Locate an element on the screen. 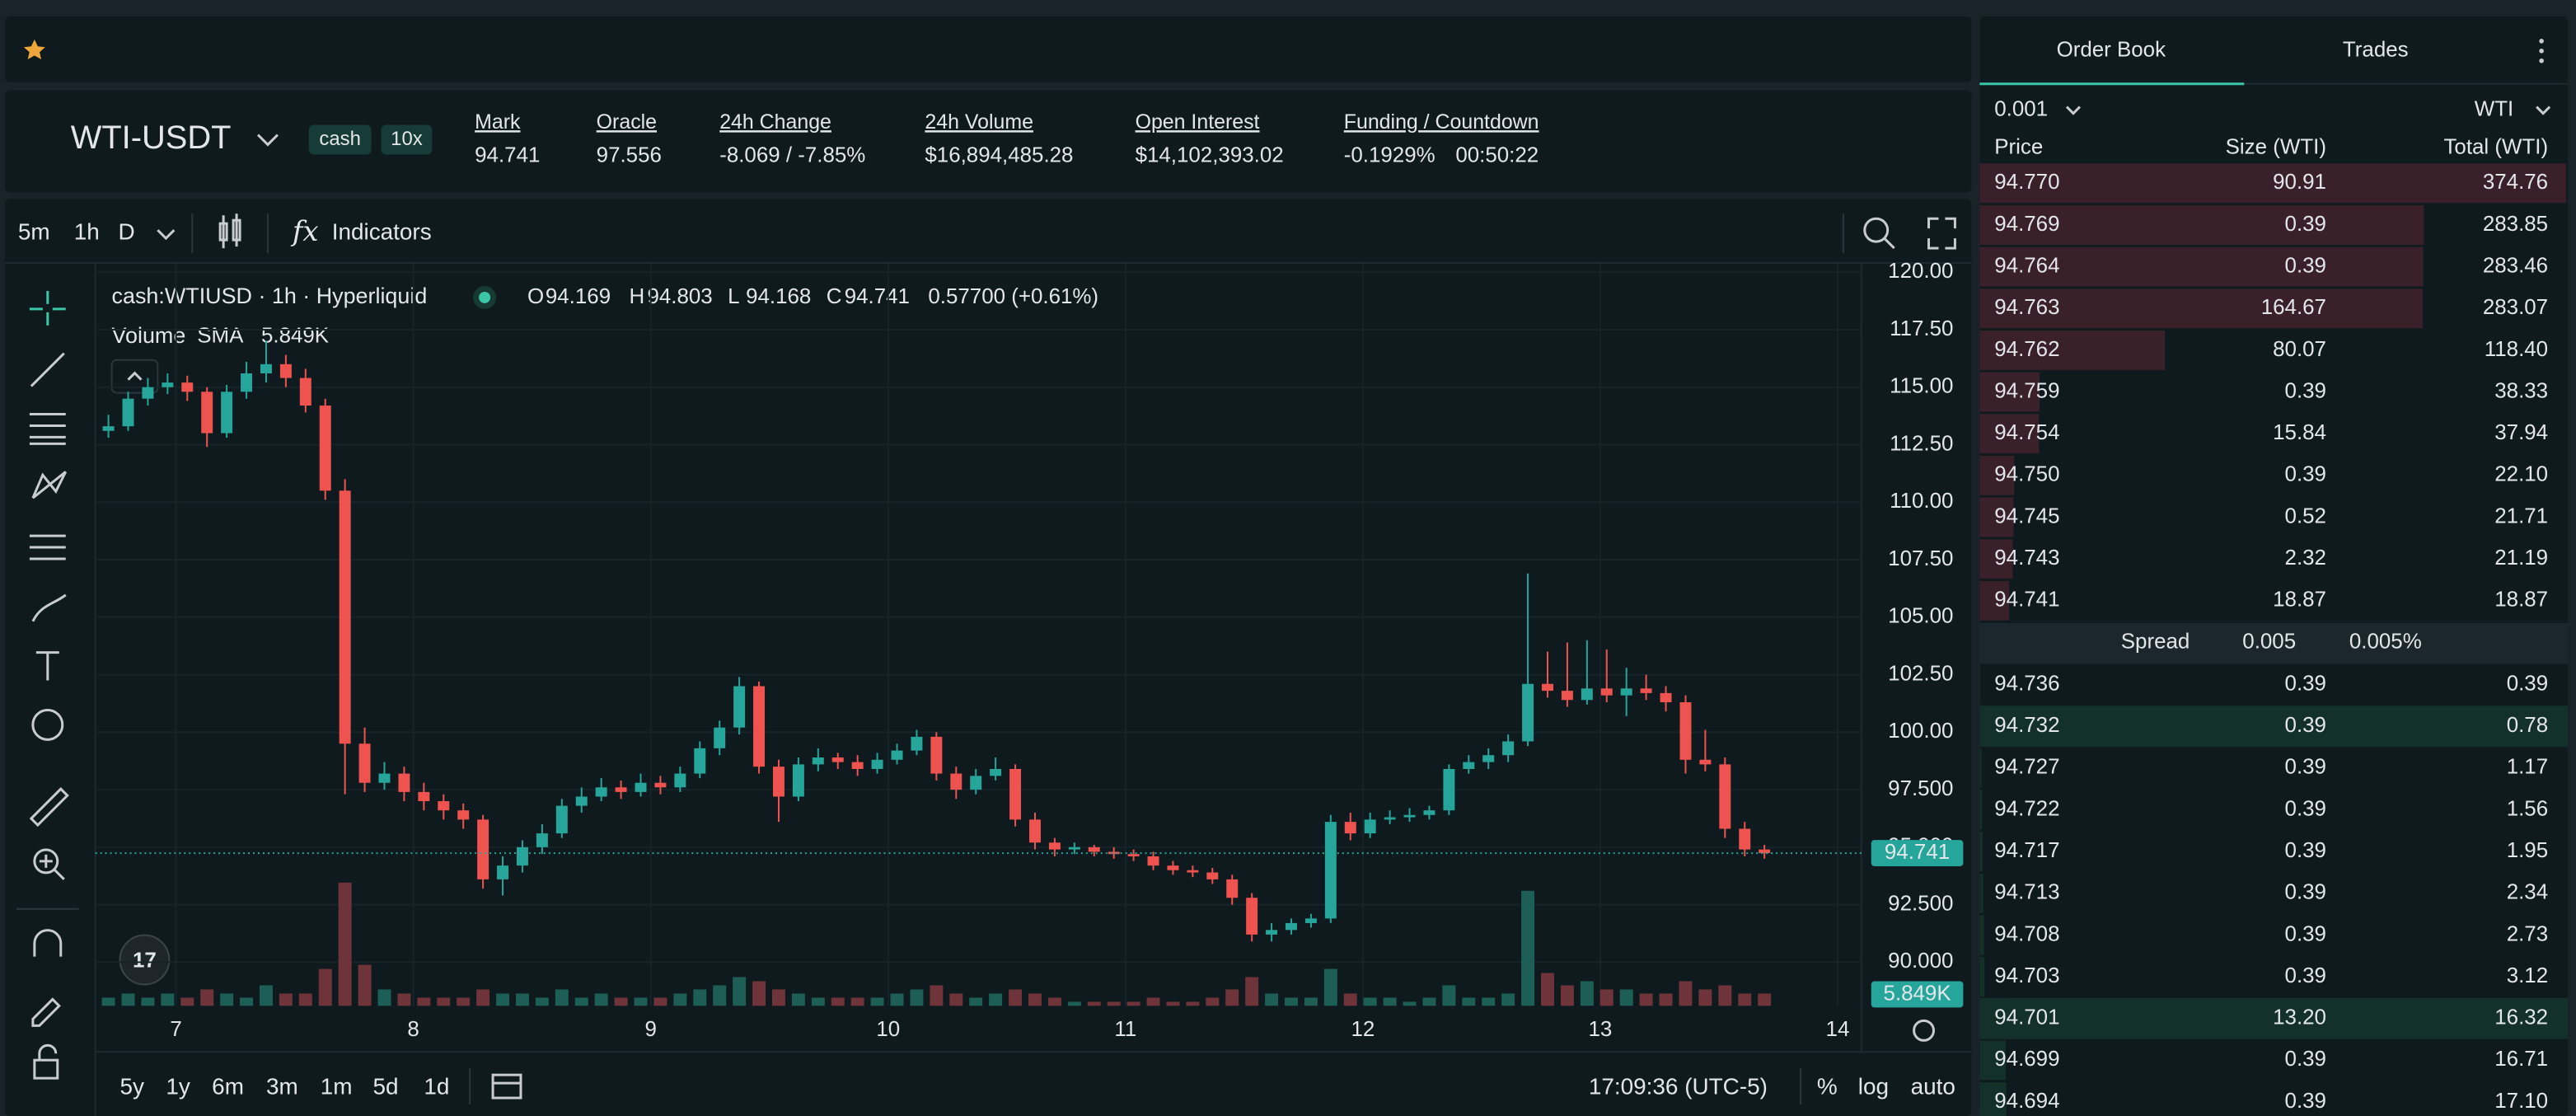 This screenshot has width=2576, height=1116. range-button: 3m is located at coordinates (282, 1086).